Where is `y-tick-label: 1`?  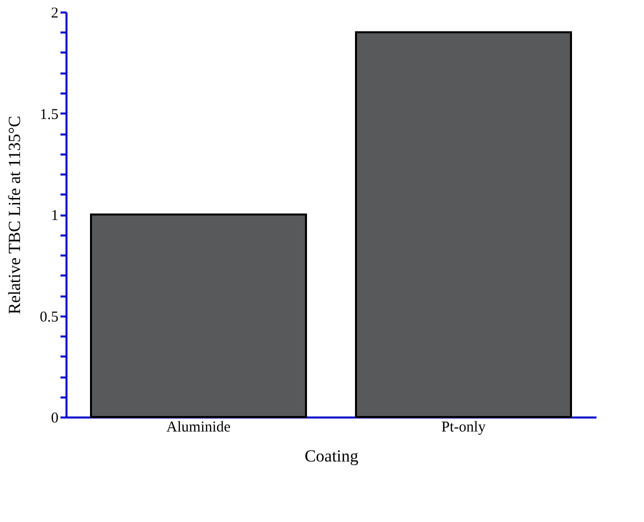 y-tick-label: 1 is located at coordinates (54, 216).